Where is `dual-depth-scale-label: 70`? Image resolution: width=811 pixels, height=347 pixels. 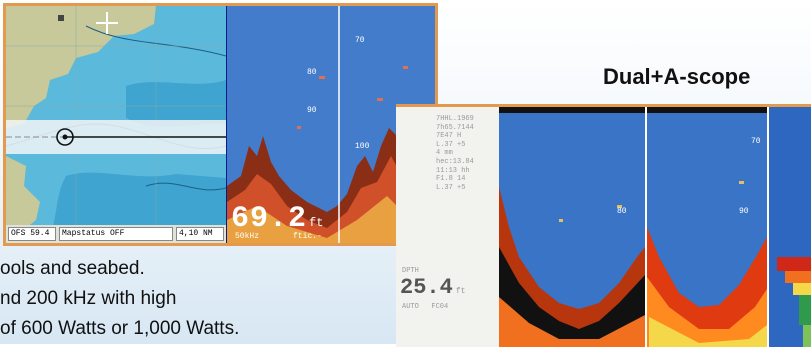
dual-depth-scale-label: 70 is located at coordinates (756, 141).